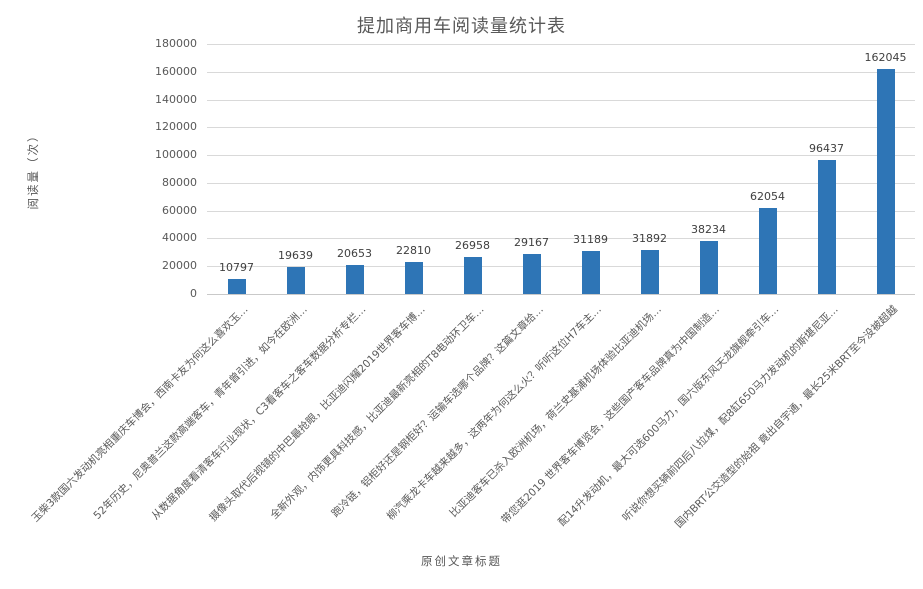 The image size is (923, 589). I want to click on data-label: 26958, so click(472, 245).